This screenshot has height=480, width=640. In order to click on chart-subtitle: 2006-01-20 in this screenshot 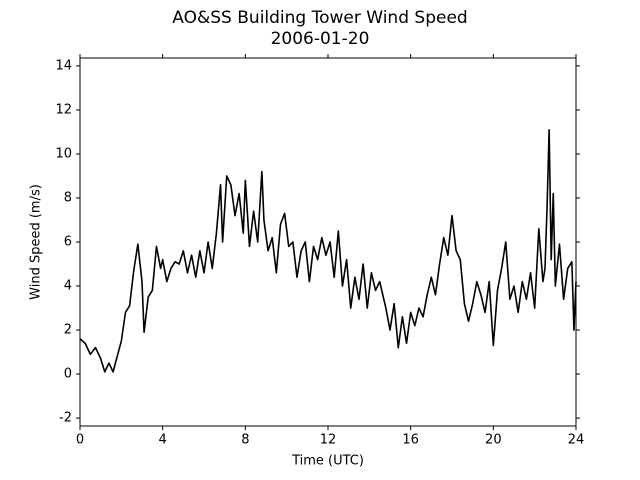, I will do `click(320, 39)`.